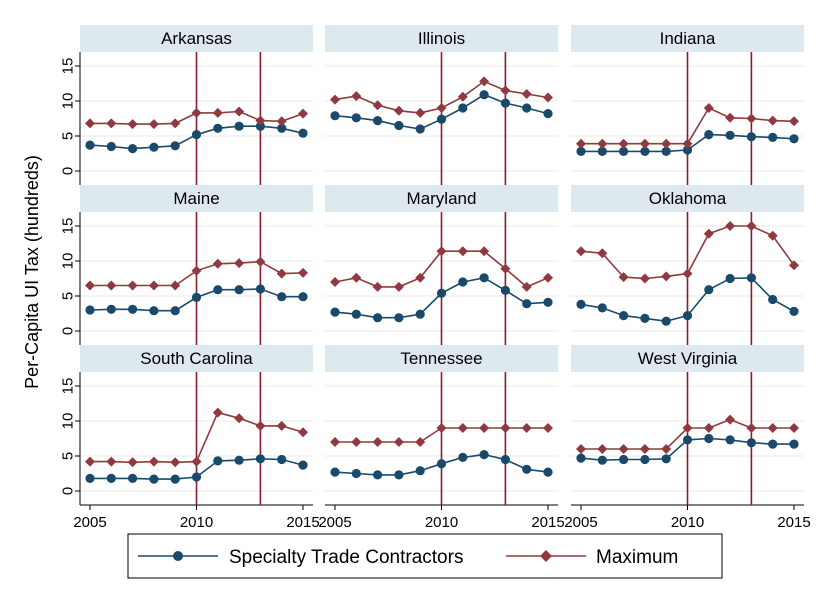 Image resolution: width=830 pixels, height=604 pixels. Describe the element at coordinates (196, 38) in the screenshot. I see `panel-title: Arkansas` at that location.